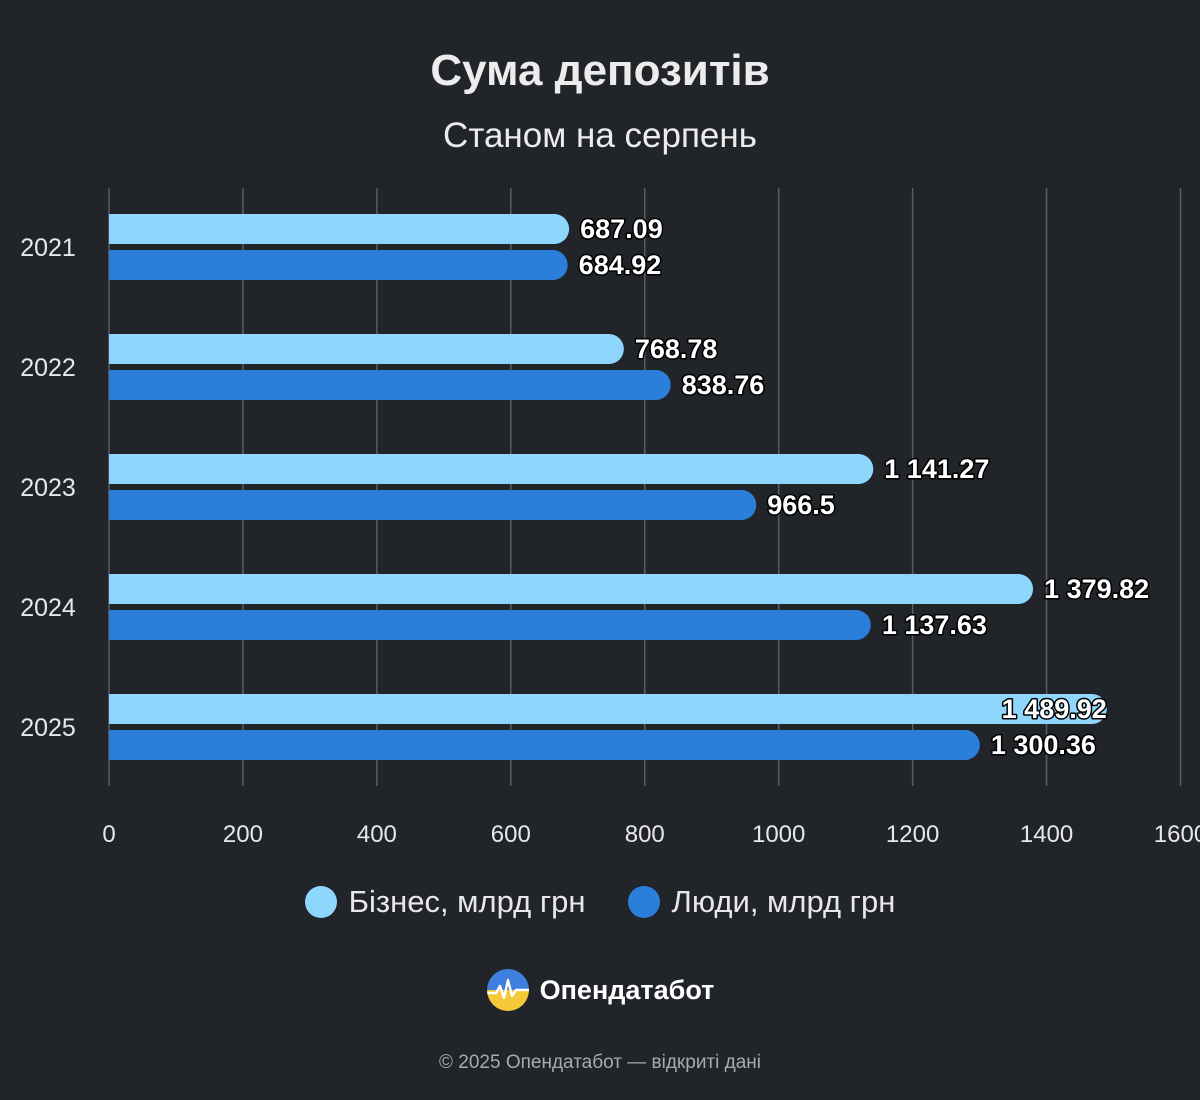 Image resolution: width=1200 pixels, height=1100 pixels. I want to click on legend-label-business: Бізнес, млрд грн, so click(467, 901).